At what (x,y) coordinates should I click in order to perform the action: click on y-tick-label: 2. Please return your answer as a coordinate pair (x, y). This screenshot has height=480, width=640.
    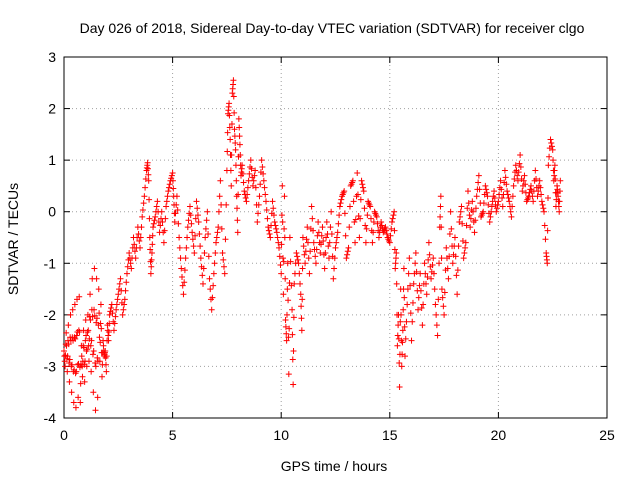
    Looking at the image, I should click on (52, 109).